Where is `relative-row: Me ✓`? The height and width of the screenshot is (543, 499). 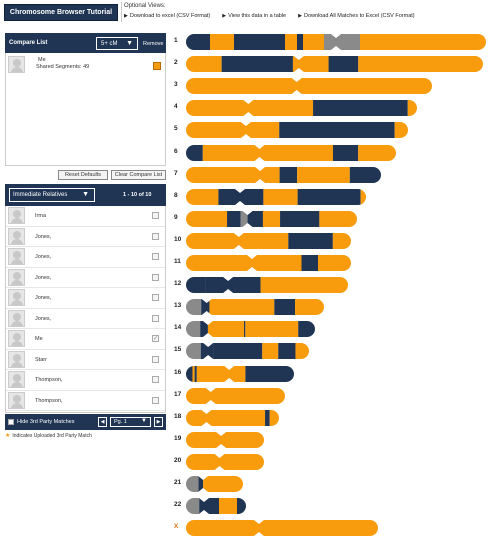
relative-row: Me ✓ is located at coordinates (85, 339).